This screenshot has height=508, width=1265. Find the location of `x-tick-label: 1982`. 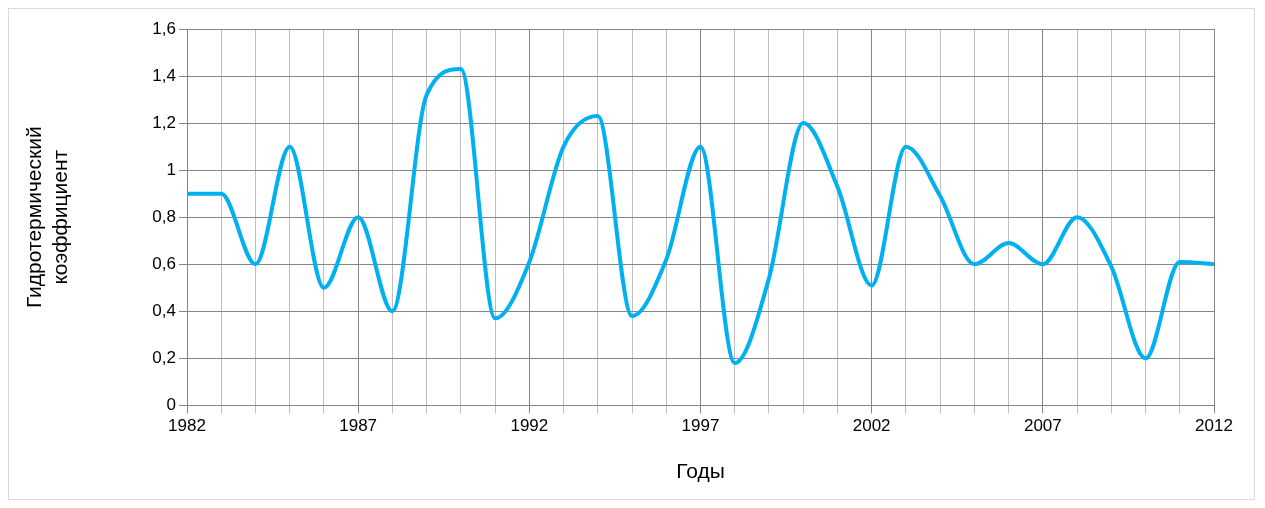

x-tick-label: 1982 is located at coordinates (187, 426).